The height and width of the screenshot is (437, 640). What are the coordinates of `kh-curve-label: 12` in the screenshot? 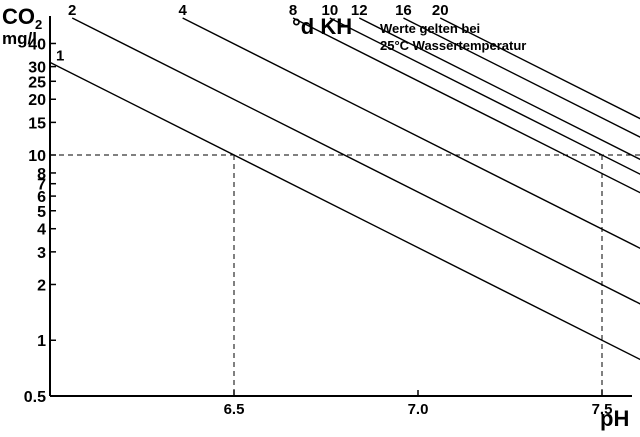 It's located at (359, 10).